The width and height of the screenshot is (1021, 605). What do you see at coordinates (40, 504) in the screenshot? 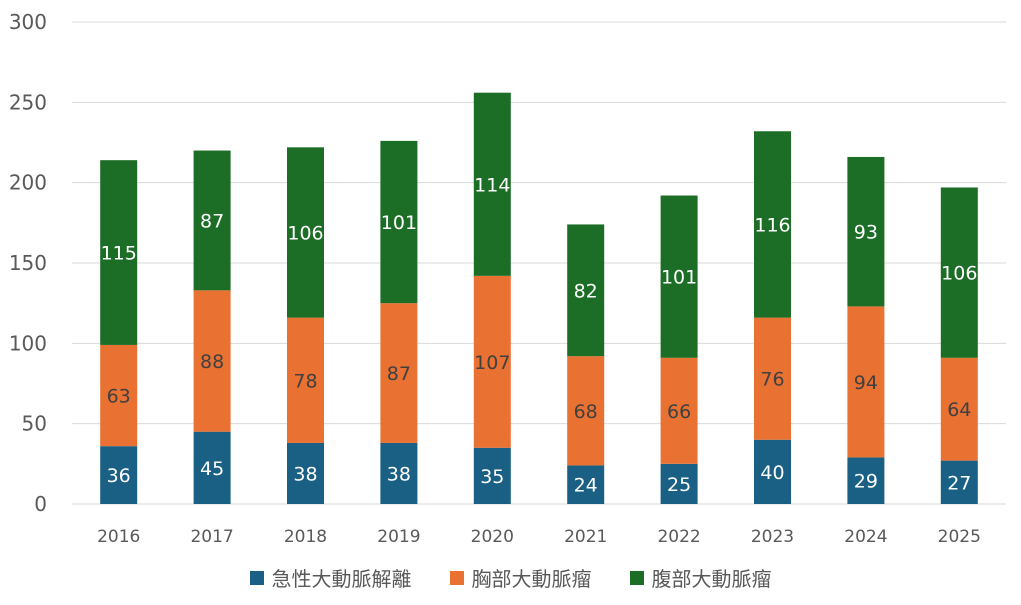
I see `y-tick-label: 0` at bounding box center [40, 504].